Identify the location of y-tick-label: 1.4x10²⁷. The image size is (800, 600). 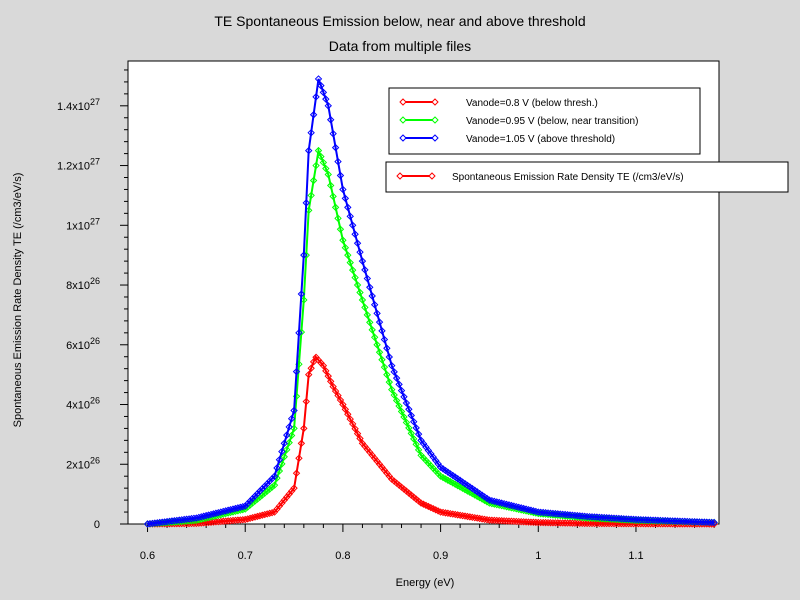
(78, 105).